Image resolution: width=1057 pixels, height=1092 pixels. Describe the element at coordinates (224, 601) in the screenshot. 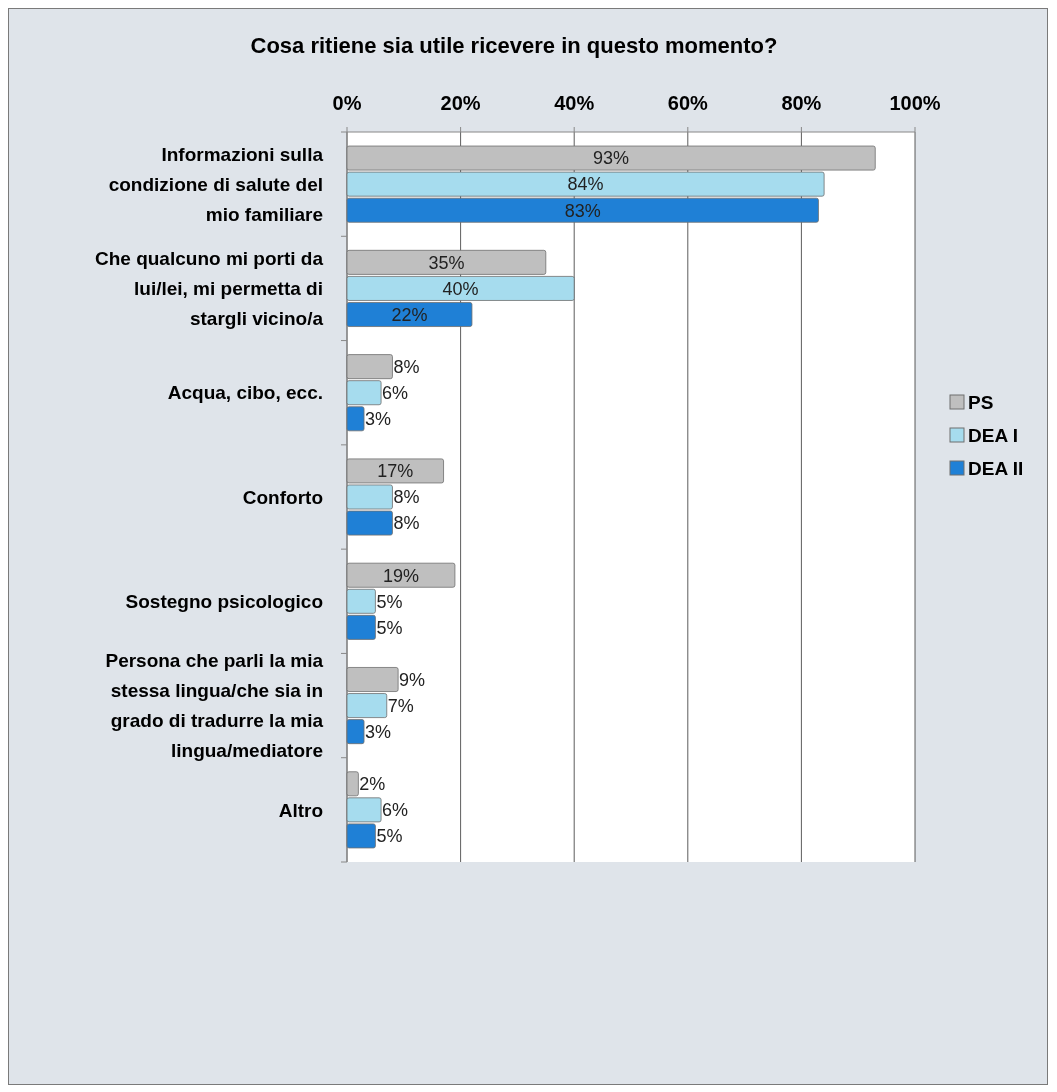

I see `y-tick-label: Sostegno psicologico` at that location.